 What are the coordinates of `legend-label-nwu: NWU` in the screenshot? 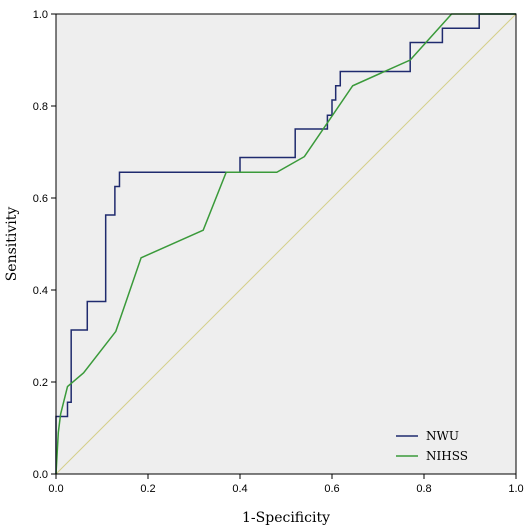 It's located at (442, 436).